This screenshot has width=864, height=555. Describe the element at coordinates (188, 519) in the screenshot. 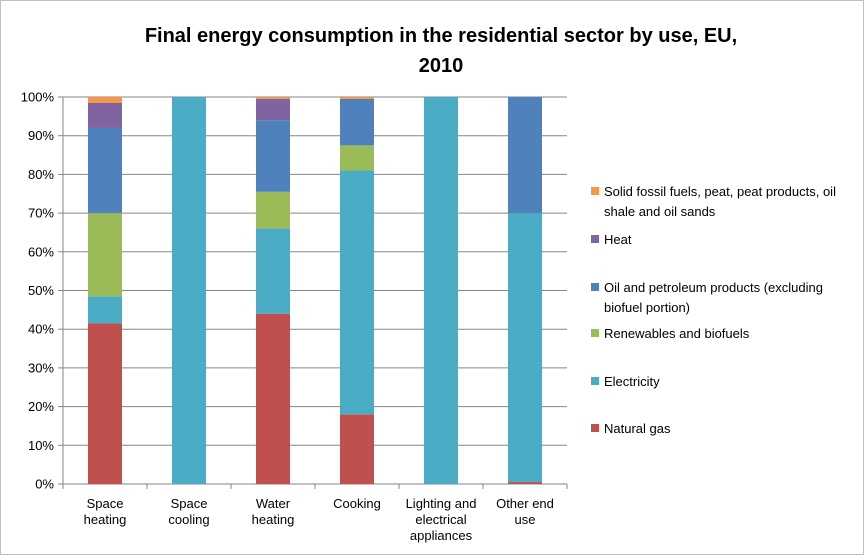

I see `x-category-label: cooling` at that location.